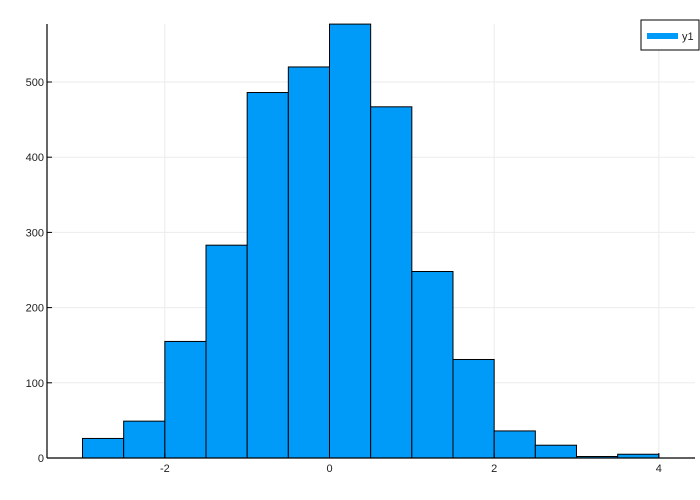  What do you see at coordinates (35, 158) in the screenshot?
I see `y-tick-label: 400` at bounding box center [35, 158].